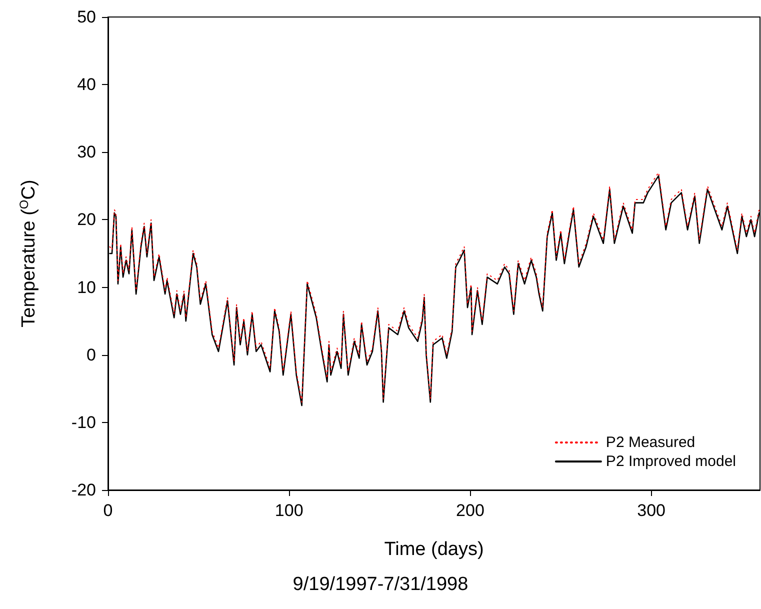  I want to click on y-tick-label: -20, so click(83, 490).